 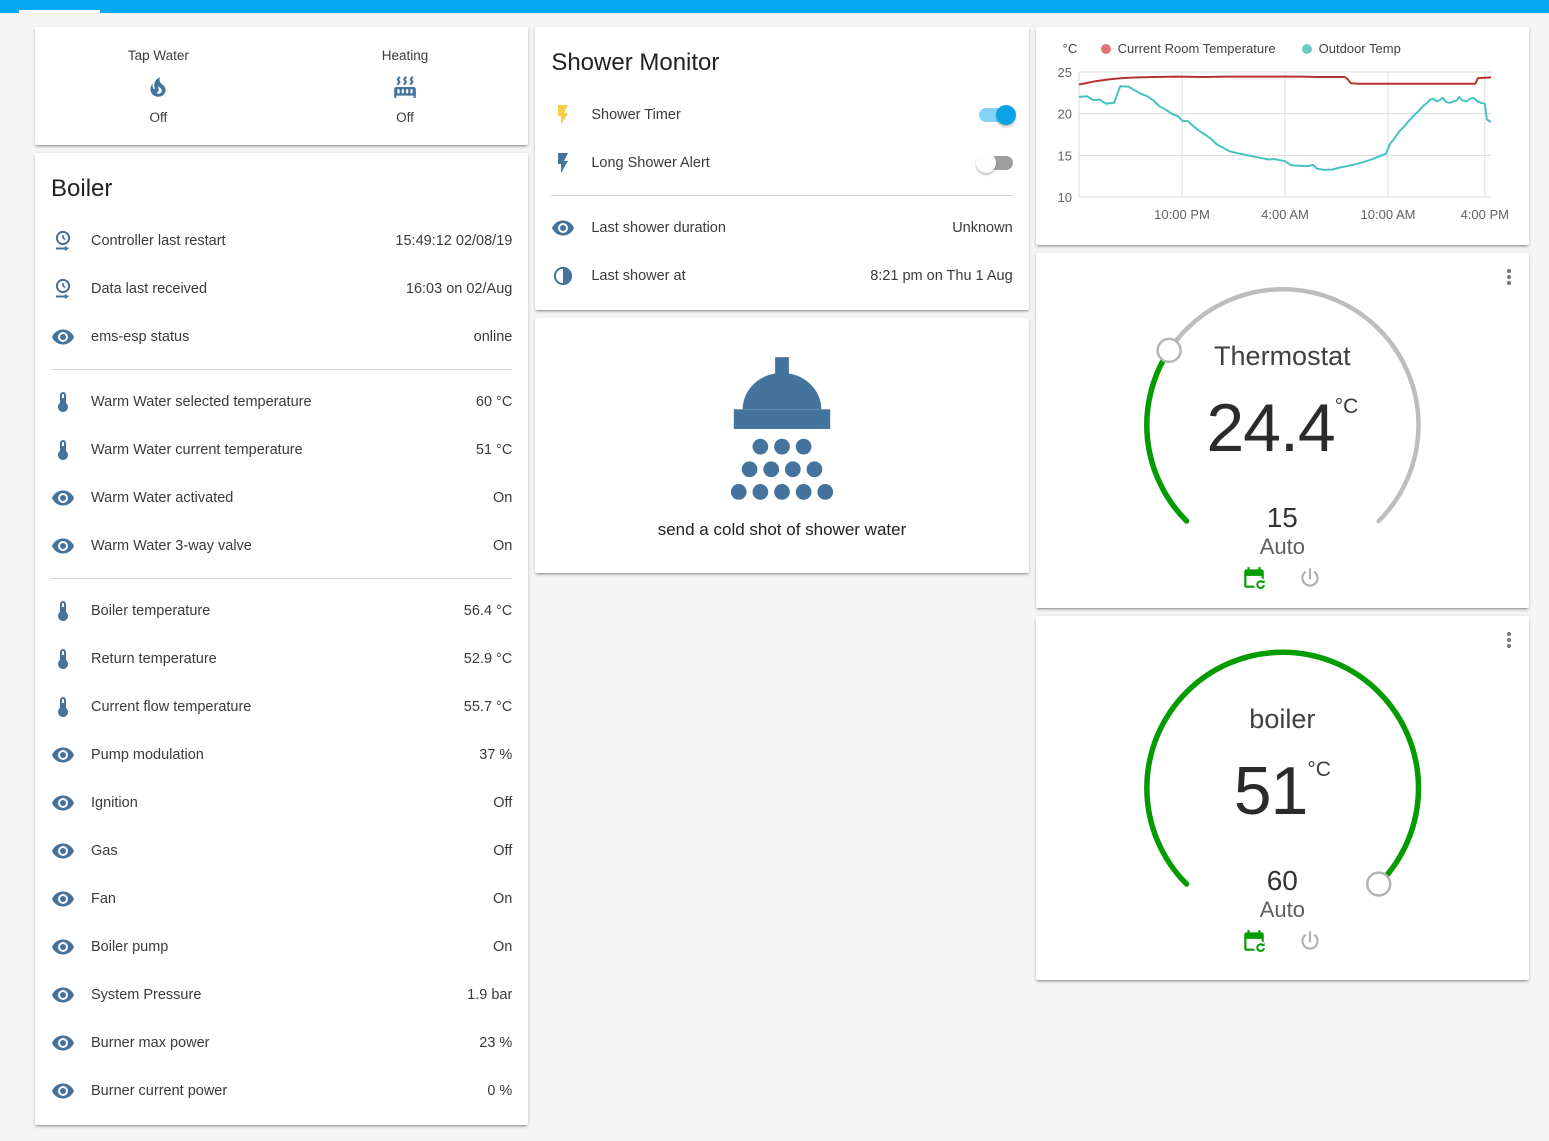 What do you see at coordinates (782, 429) in the screenshot?
I see `shower-head-icon` at bounding box center [782, 429].